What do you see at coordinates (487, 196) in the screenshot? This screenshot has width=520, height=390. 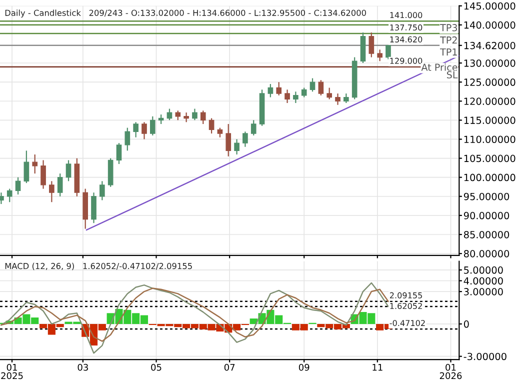 I see `y-tick-label: 95.00000` at bounding box center [487, 196].